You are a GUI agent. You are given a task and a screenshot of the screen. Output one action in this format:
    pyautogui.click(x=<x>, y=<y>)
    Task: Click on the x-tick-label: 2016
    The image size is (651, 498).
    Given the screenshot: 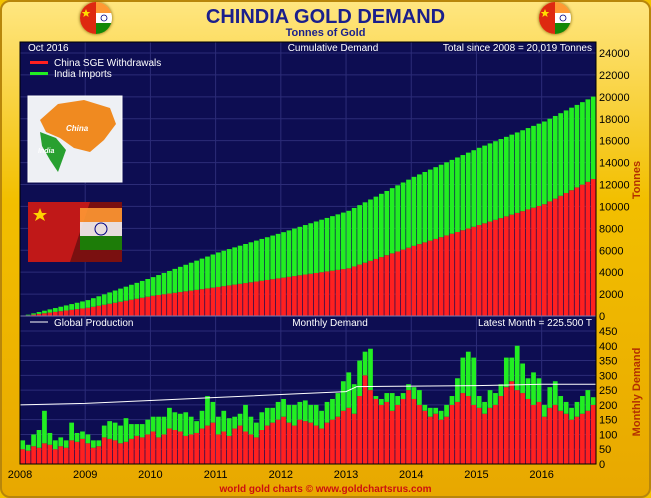 What is the action you would take?
    pyautogui.click(x=541, y=475)
    